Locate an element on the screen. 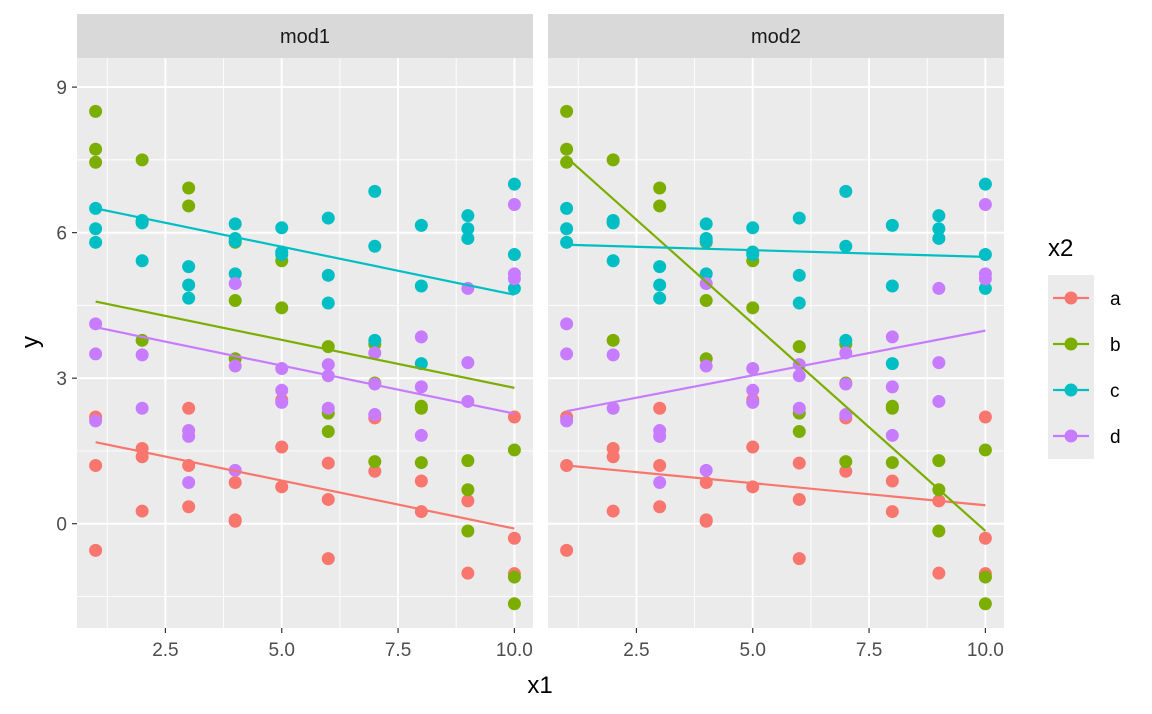 The width and height of the screenshot is (1152, 714). y-axis: 0 3 6 9 is located at coordinates (66, 307).